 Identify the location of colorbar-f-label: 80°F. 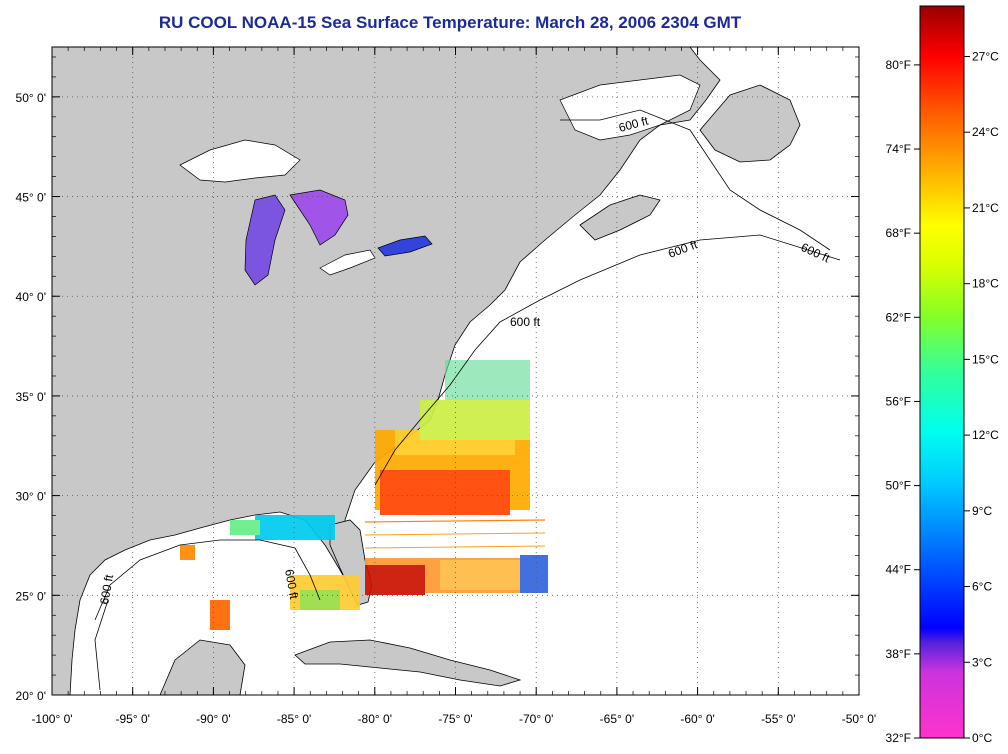
(898, 65).